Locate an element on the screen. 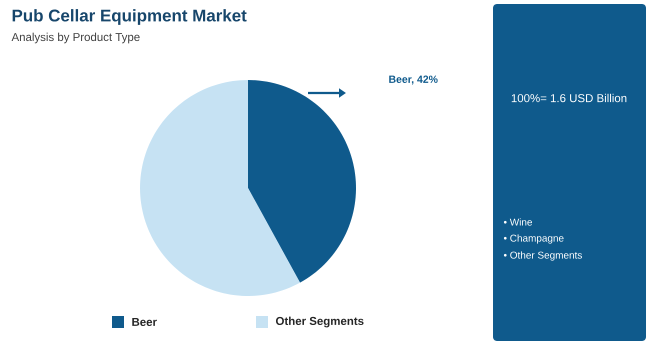 The height and width of the screenshot is (346, 650). legend-label: Other Segments is located at coordinates (320, 322).